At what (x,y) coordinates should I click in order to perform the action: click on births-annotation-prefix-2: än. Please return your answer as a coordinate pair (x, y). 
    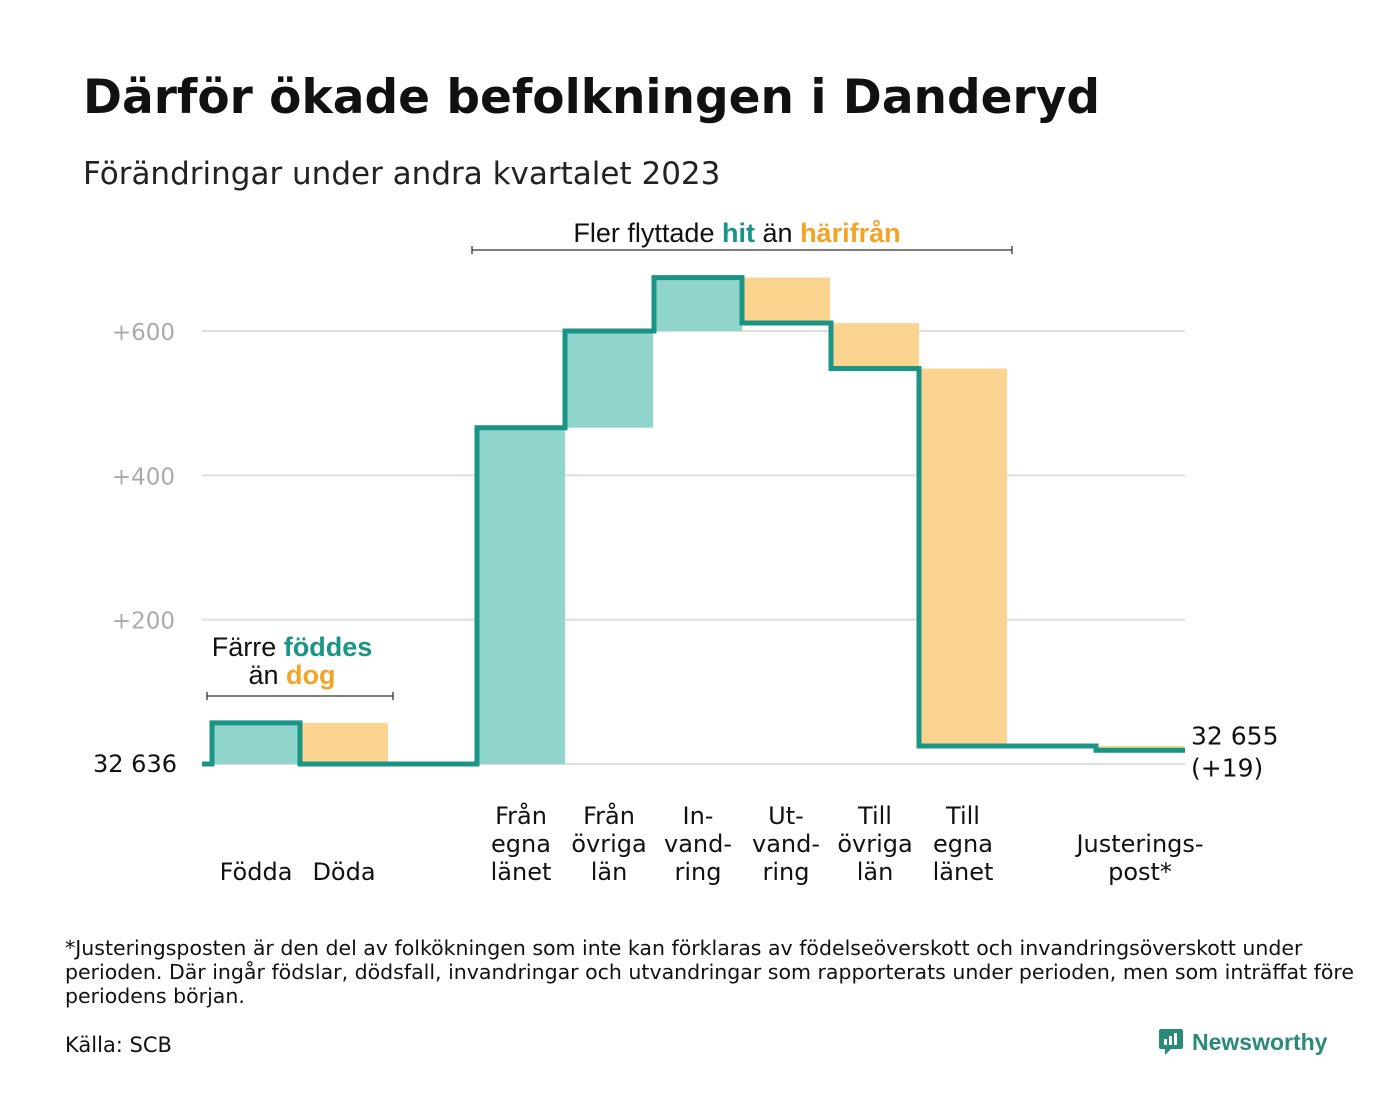
    Looking at the image, I should click on (263, 675).